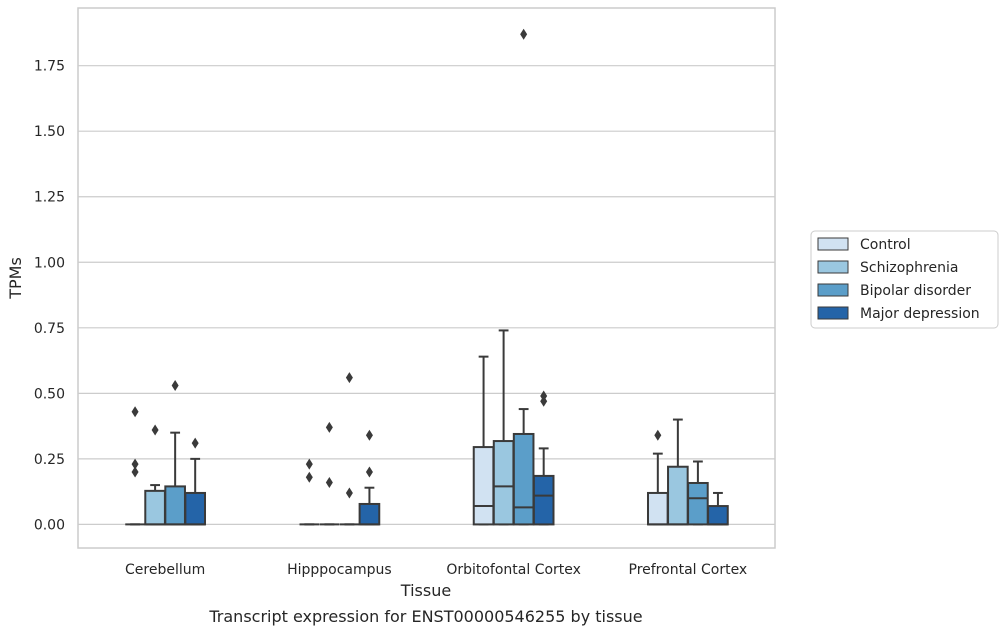 Image resolution: width=1007 pixels, height=634 pixels. What do you see at coordinates (885, 245) in the screenshot?
I see `legend-label: Control` at bounding box center [885, 245].